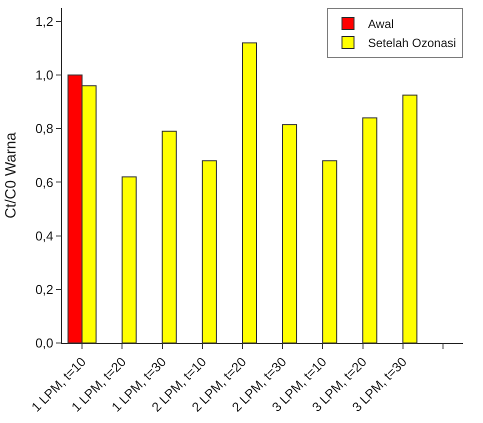 The height and width of the screenshot is (423, 483). I want to click on y-tick-label: 1,0, so click(44, 75).